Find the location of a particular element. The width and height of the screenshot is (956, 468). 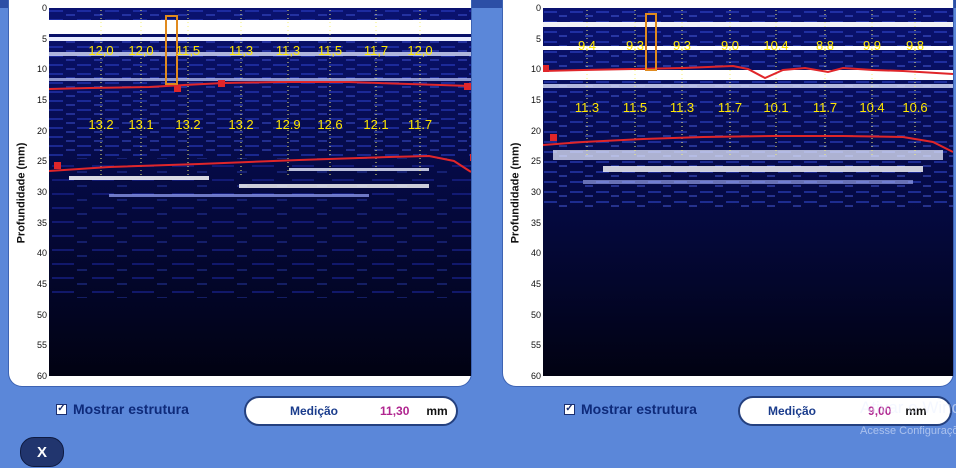

left-measurement-field: Medição 11,30 mm is located at coordinates (351, 411).